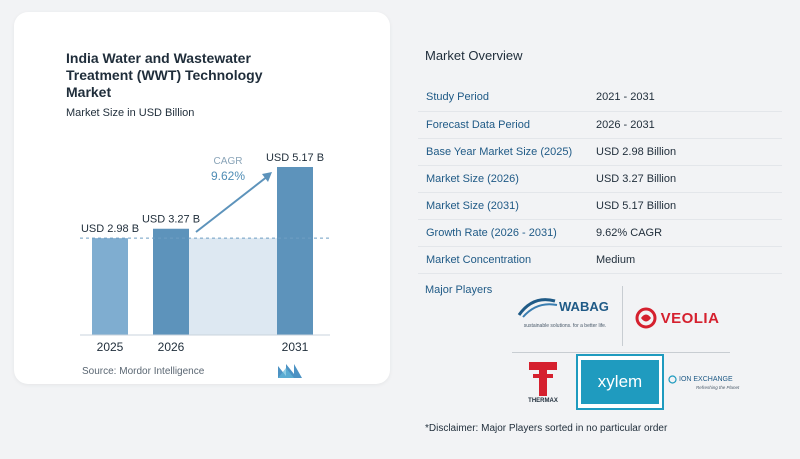 This screenshot has width=800, height=459. What do you see at coordinates (690, 318) in the screenshot?
I see `veolia-name: VEOLIA` at bounding box center [690, 318].